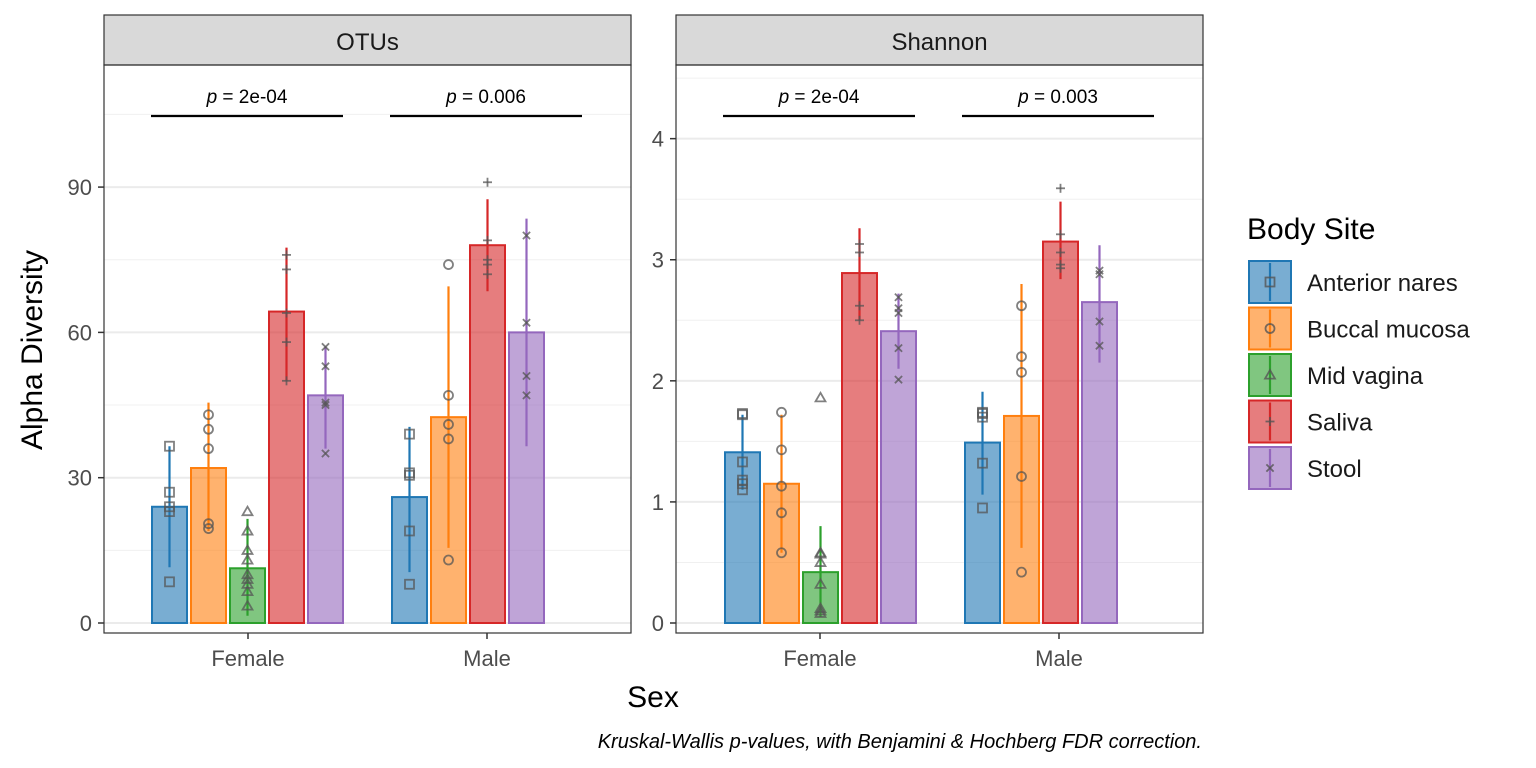  Describe the element at coordinates (898, 477) in the screenshot. I see `bar-rect` at that location.